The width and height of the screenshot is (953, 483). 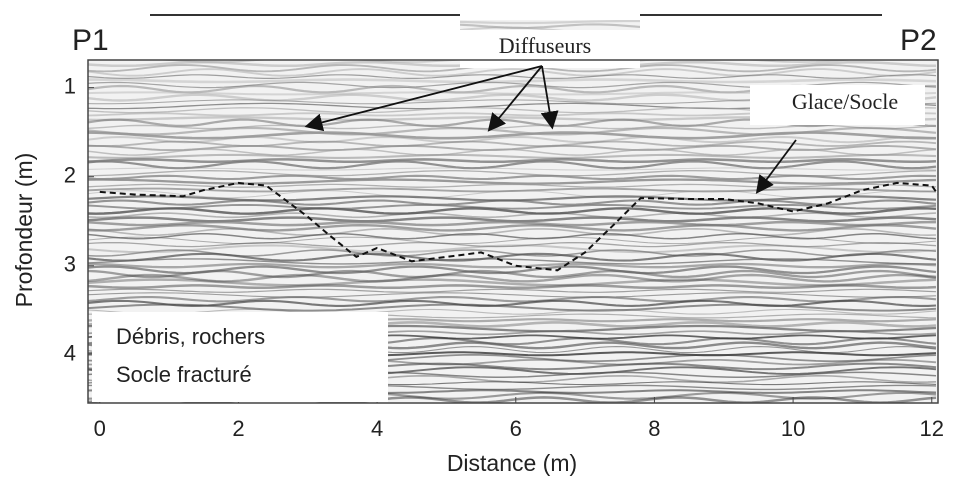 What do you see at coordinates (512, 463) in the screenshot?
I see `x-axis-label: Distance (m)` at bounding box center [512, 463].